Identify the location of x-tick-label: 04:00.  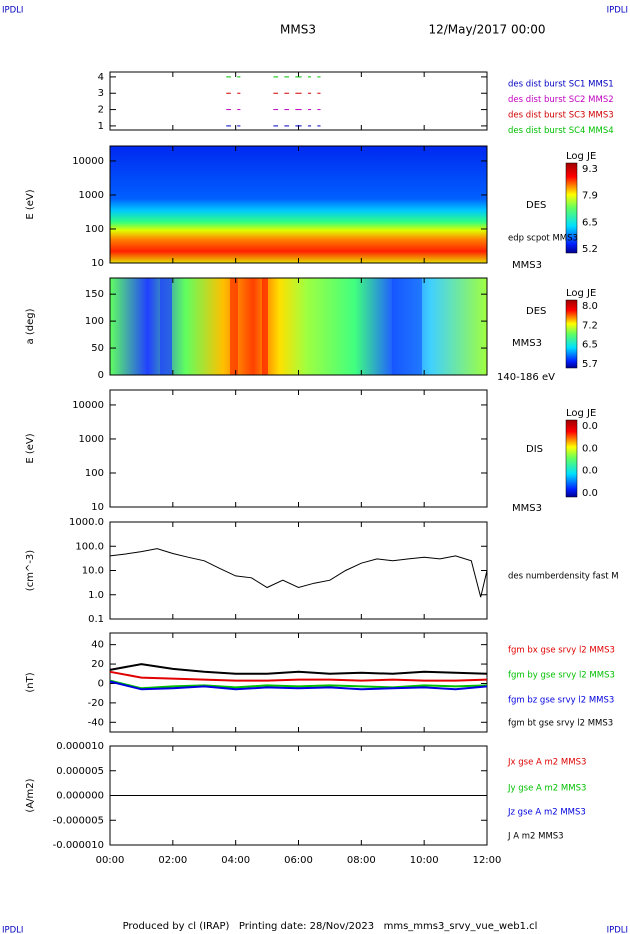
(235, 860).